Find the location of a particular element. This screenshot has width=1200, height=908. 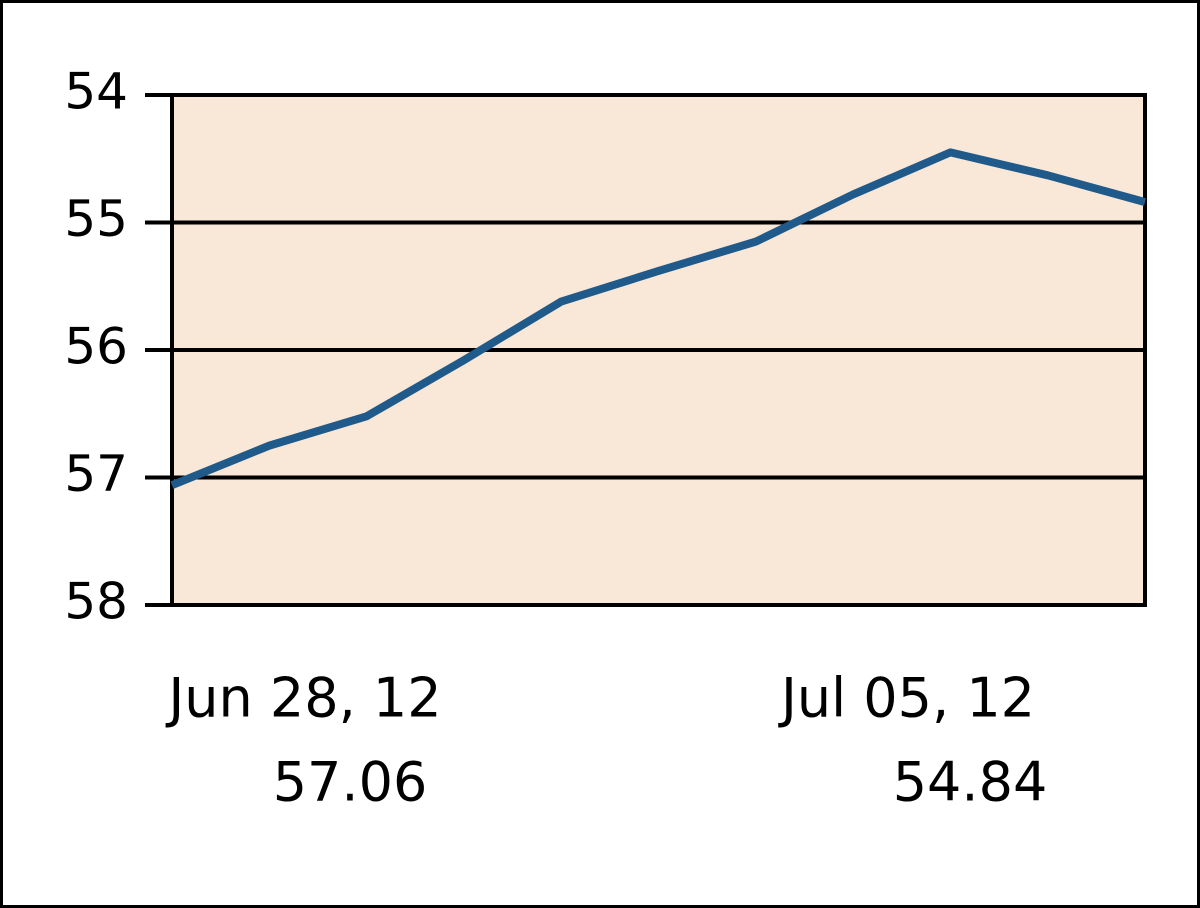

start-date: Jun 28, 12 is located at coordinates (303, 698).